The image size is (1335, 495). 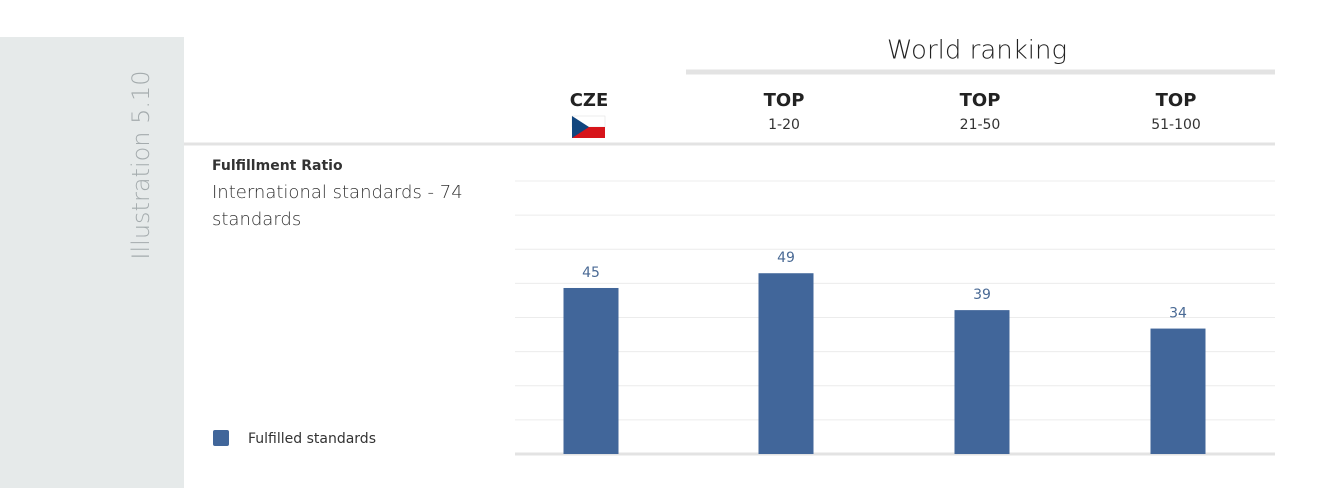 I want to click on legend-label: Fulfilled standards, so click(x=312, y=439).